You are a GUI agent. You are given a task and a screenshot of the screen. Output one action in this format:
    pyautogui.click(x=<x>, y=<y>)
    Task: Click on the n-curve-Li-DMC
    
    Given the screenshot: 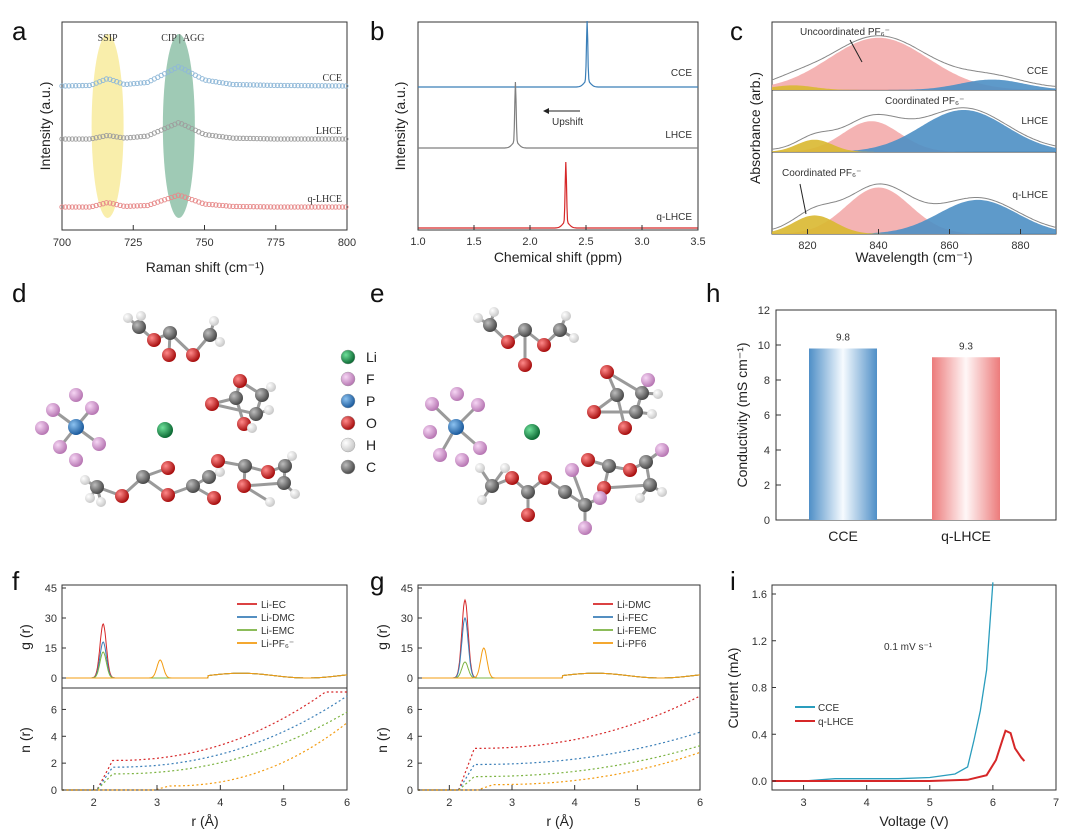 What is the action you would take?
    pyautogui.click(x=559, y=743)
    